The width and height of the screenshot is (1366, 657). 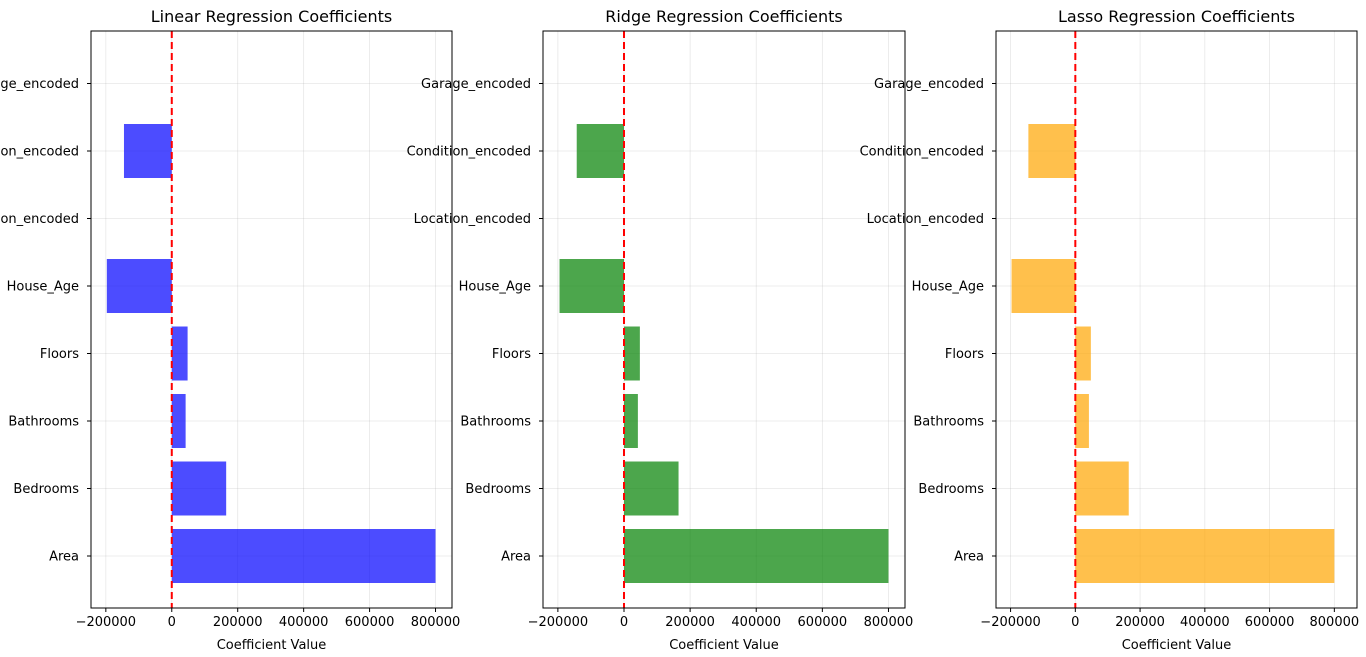 I want to click on chart-title: Ridge Regression Coefficients, so click(x=724, y=16).